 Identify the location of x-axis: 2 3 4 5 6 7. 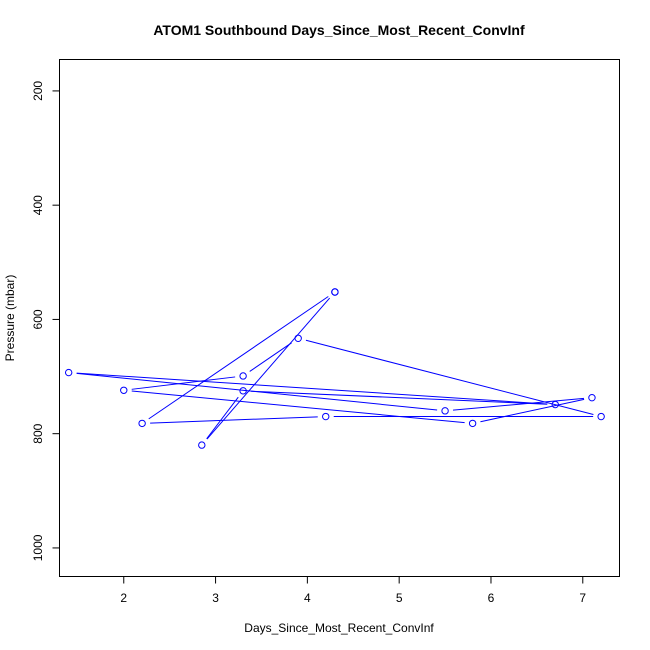
(353, 590).